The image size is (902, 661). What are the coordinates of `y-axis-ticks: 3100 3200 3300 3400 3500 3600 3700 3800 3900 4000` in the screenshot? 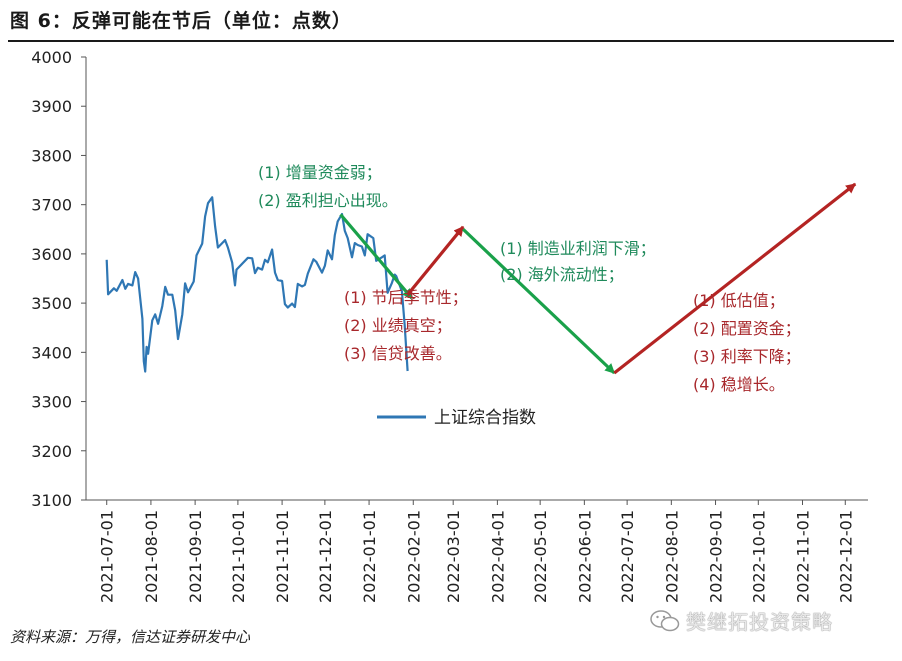 It's located at (58, 279).